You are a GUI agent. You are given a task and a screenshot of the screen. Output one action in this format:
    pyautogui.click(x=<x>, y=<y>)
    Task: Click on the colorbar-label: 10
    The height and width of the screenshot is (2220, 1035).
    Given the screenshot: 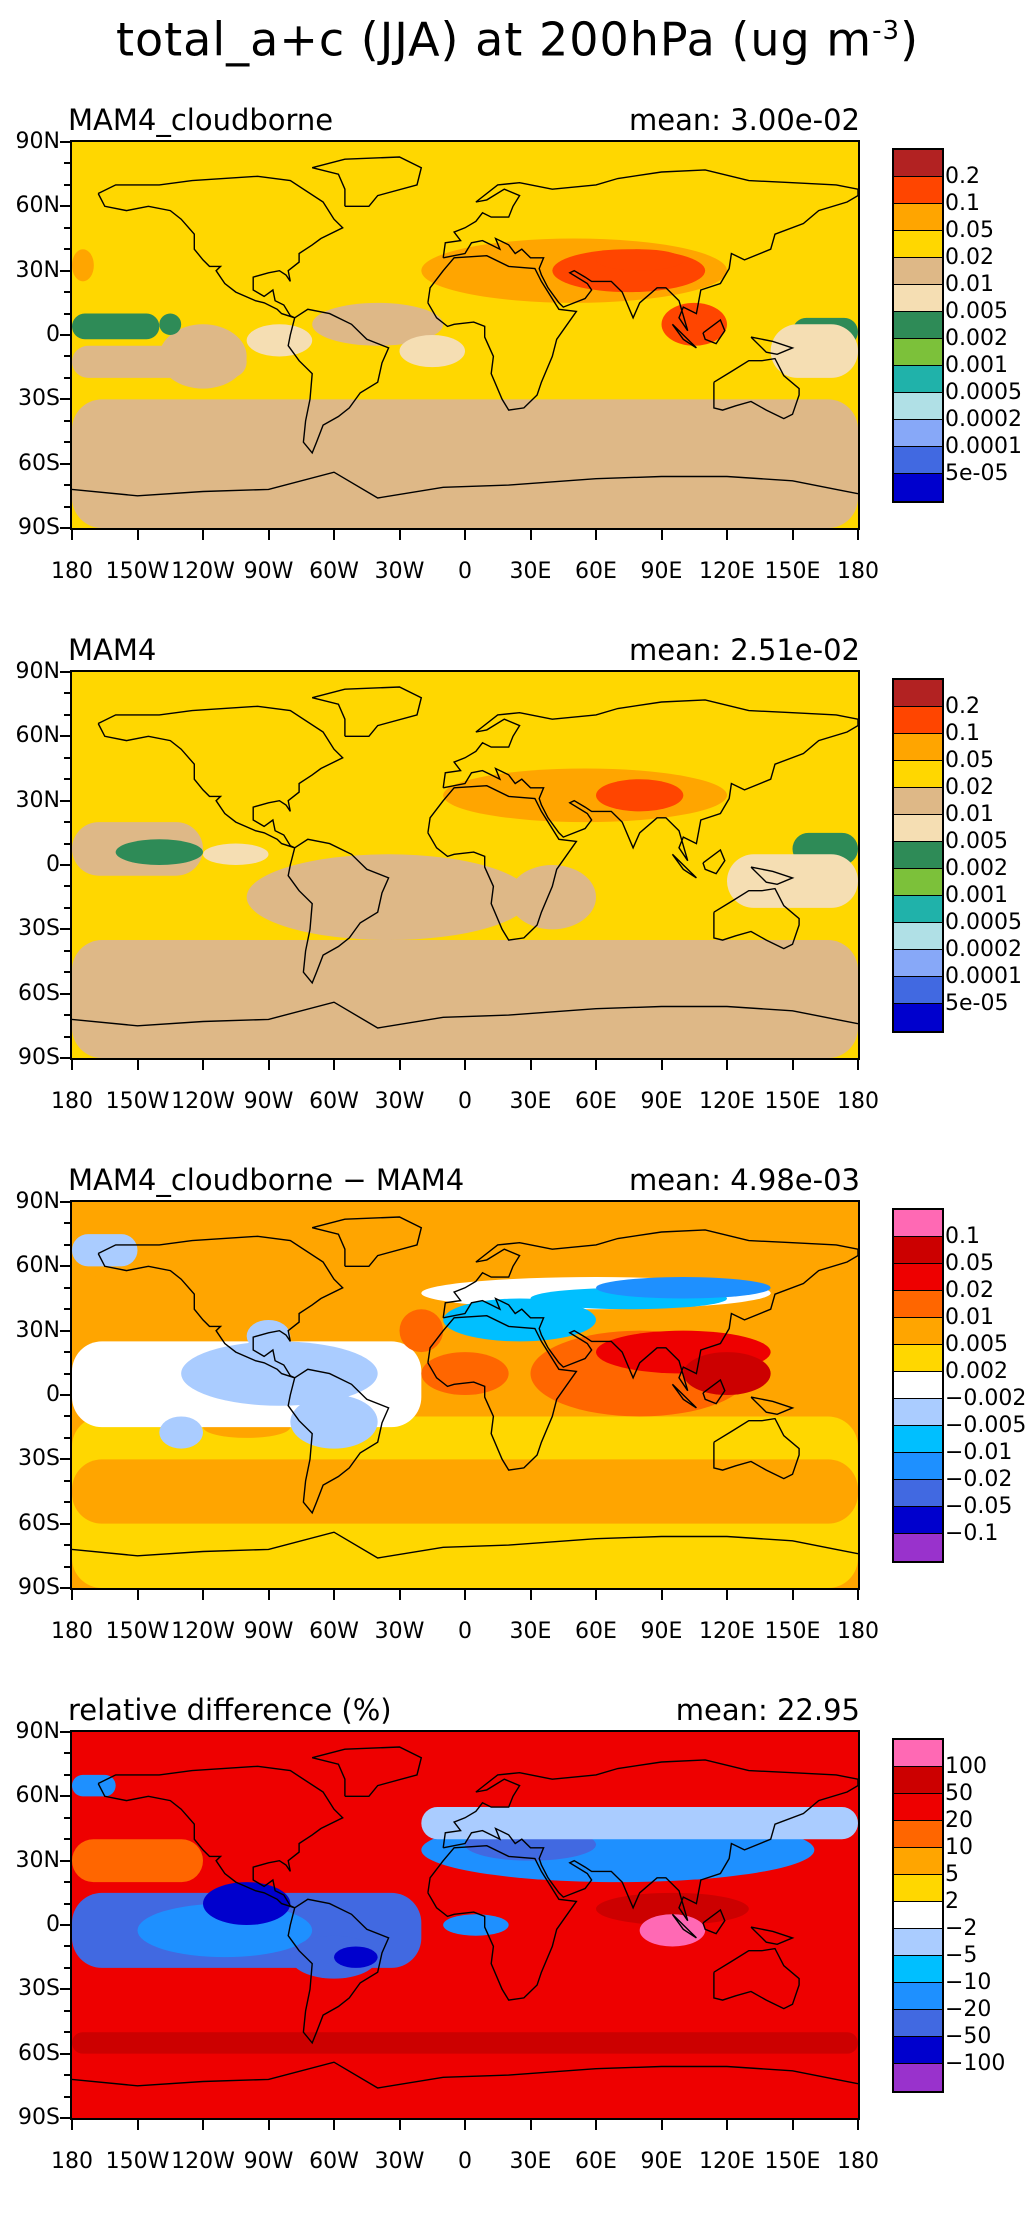 What is the action you would take?
    pyautogui.click(x=959, y=1847)
    